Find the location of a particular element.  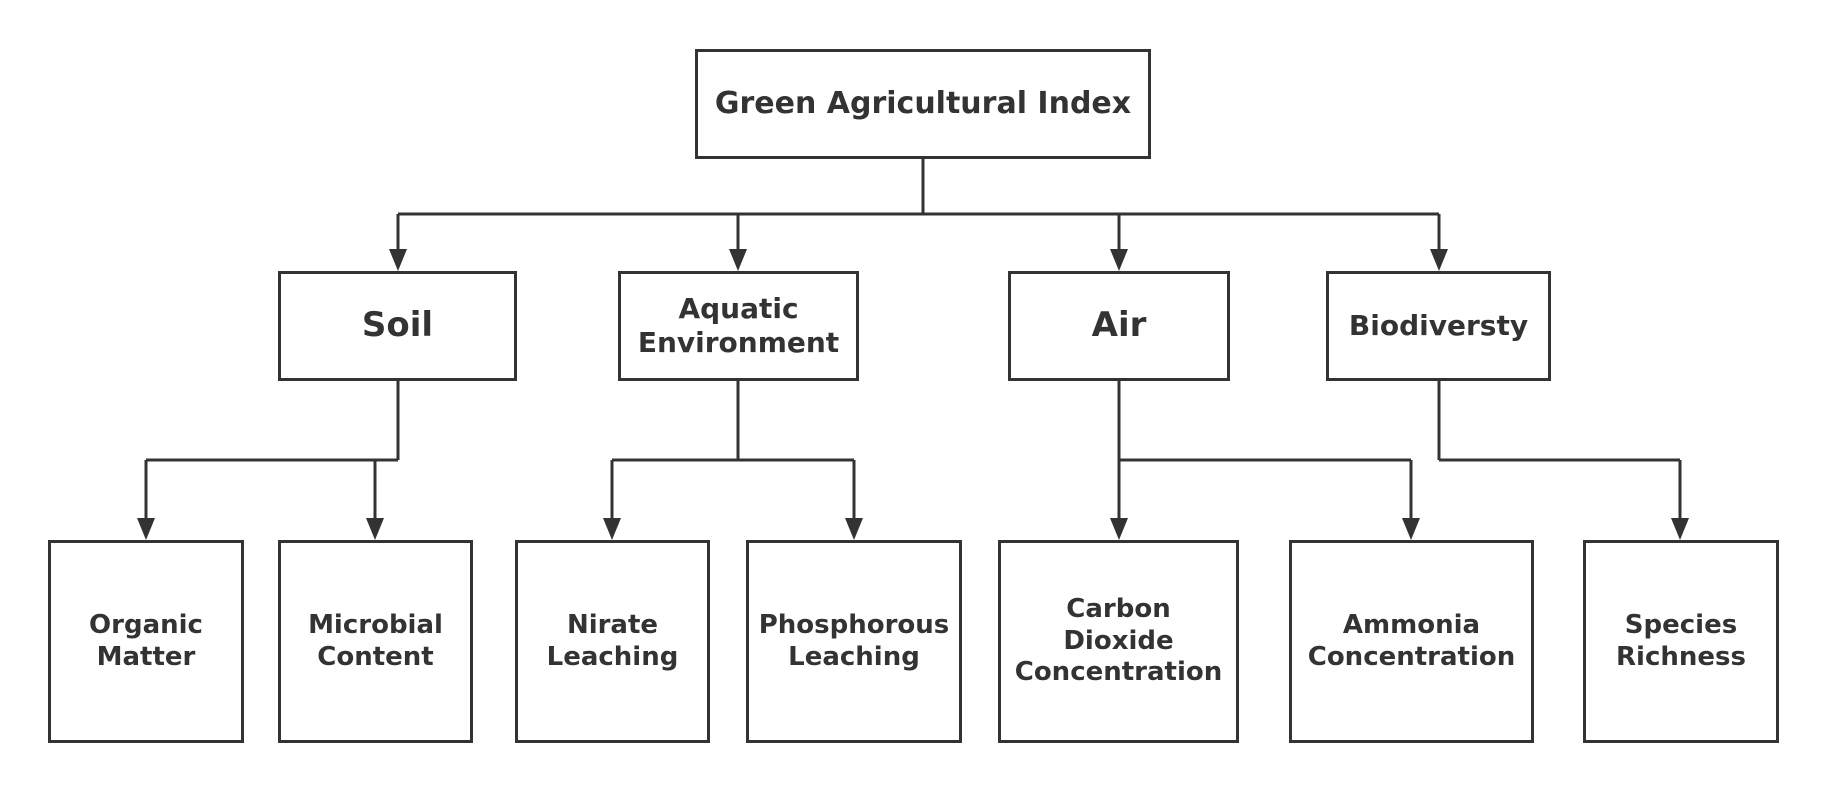

category-label-soil: Soil is located at coordinates (397, 325).